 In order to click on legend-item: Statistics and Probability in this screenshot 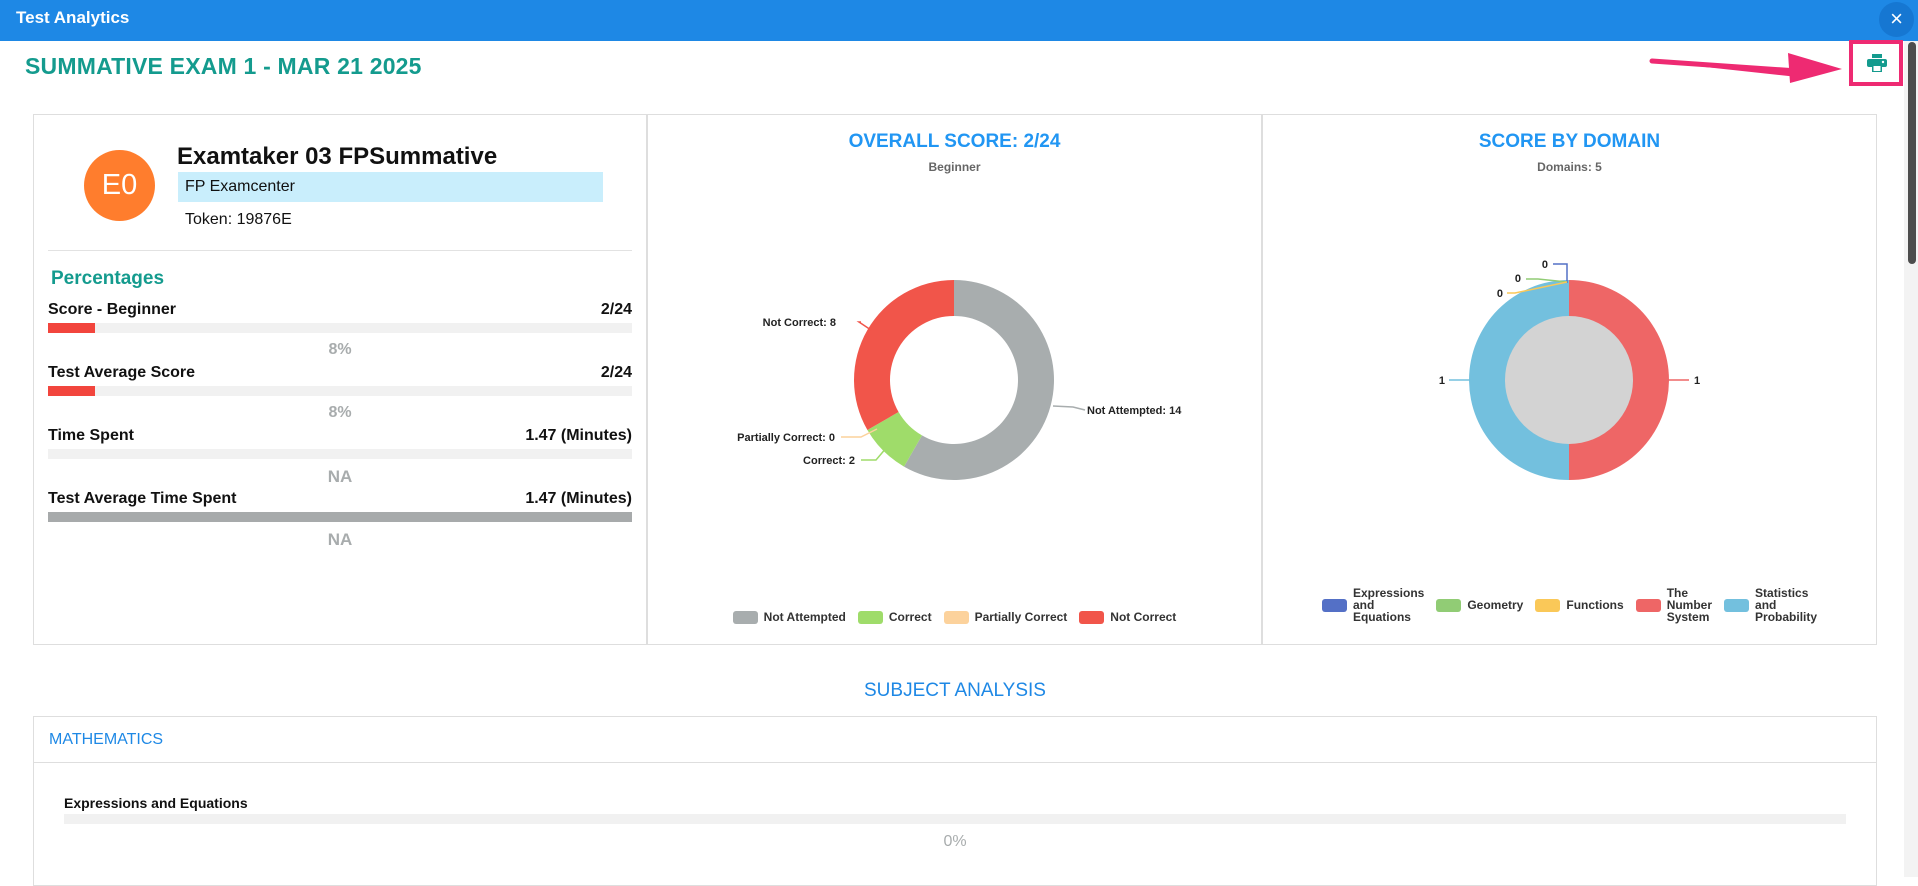, I will do `click(1770, 605)`.